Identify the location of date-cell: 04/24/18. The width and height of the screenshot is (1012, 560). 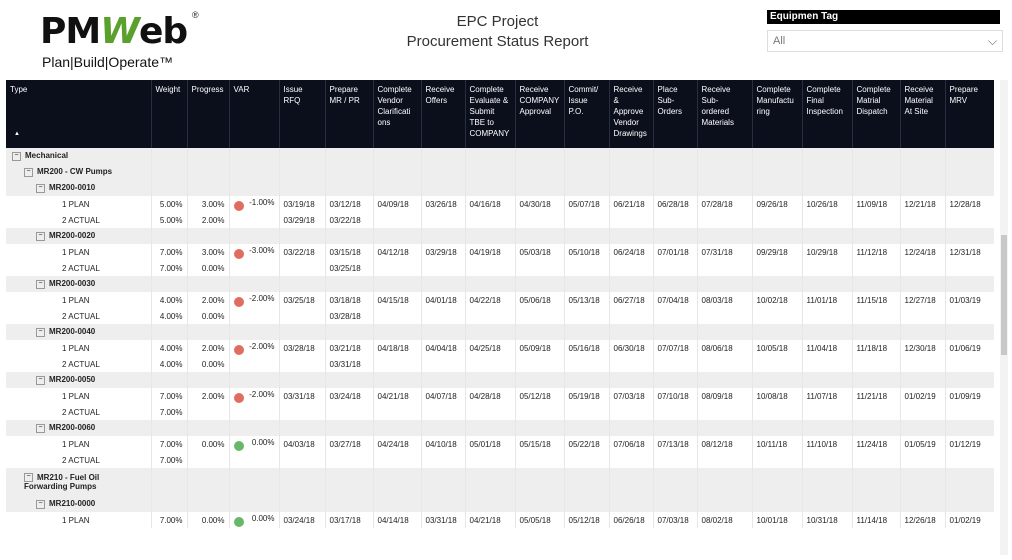
(397, 444).